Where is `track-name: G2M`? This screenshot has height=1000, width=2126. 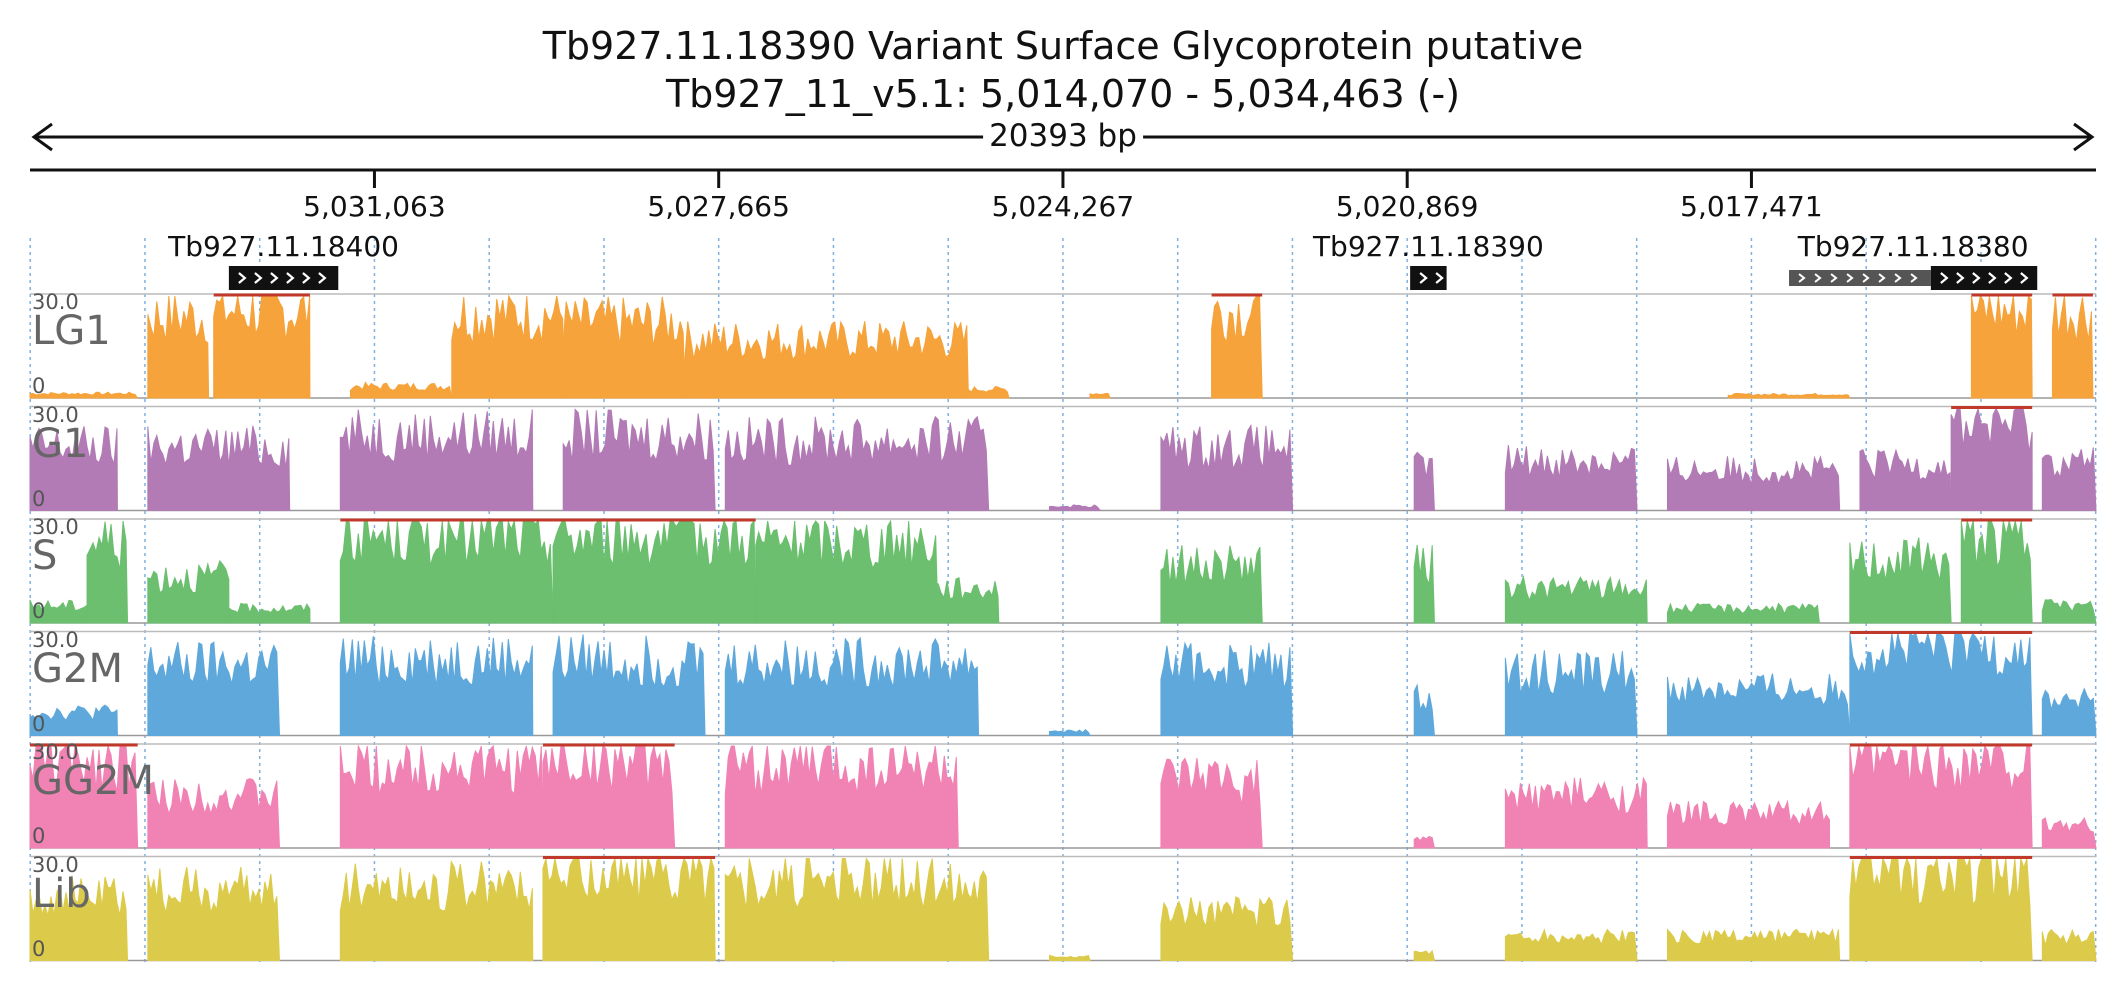
track-name: G2M is located at coordinates (77, 668).